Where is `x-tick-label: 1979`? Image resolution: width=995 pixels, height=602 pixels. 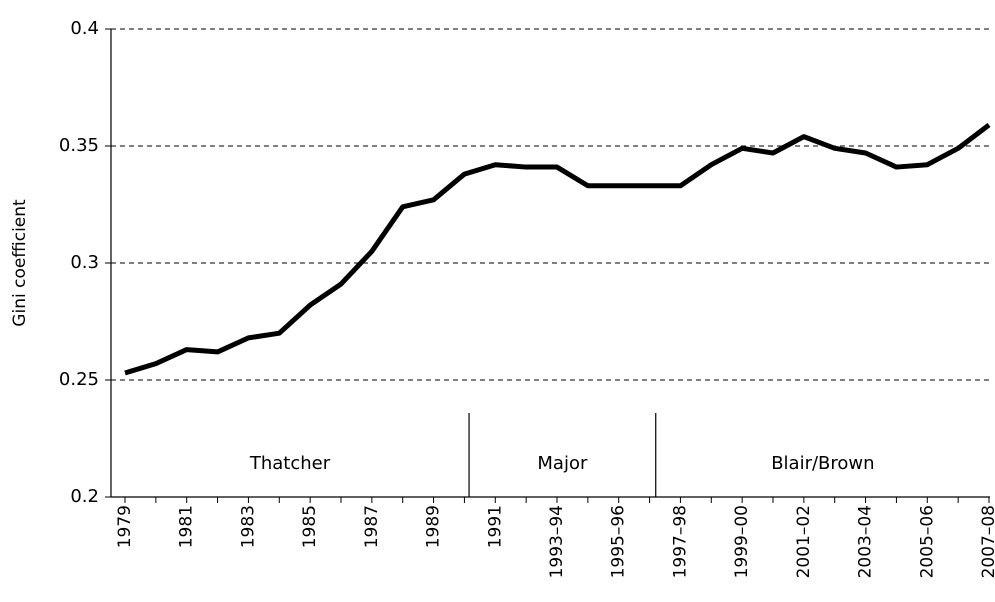
x-tick-label: 1979 is located at coordinates (125, 526).